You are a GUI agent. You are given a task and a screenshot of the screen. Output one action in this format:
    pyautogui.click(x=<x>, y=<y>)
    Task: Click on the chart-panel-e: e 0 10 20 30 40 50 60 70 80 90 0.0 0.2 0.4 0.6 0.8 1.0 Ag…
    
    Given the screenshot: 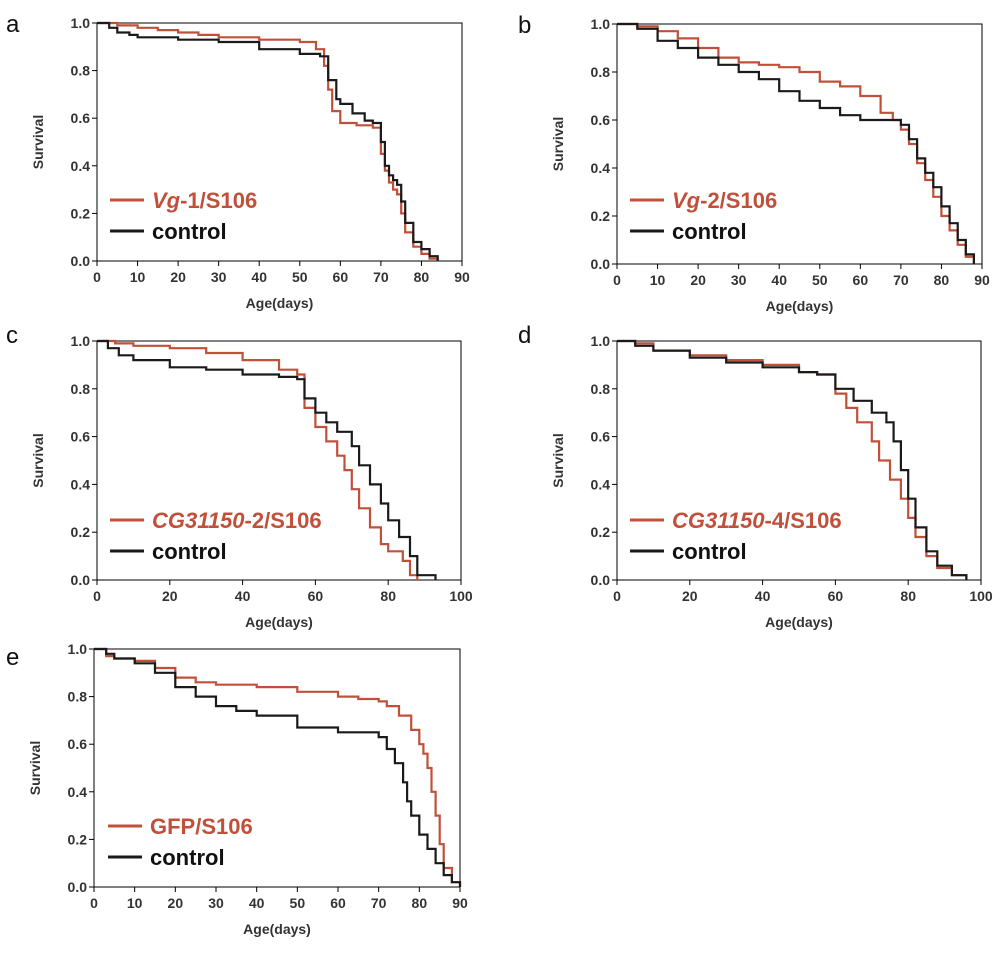 What is the action you would take?
    pyautogui.click(x=237, y=789)
    